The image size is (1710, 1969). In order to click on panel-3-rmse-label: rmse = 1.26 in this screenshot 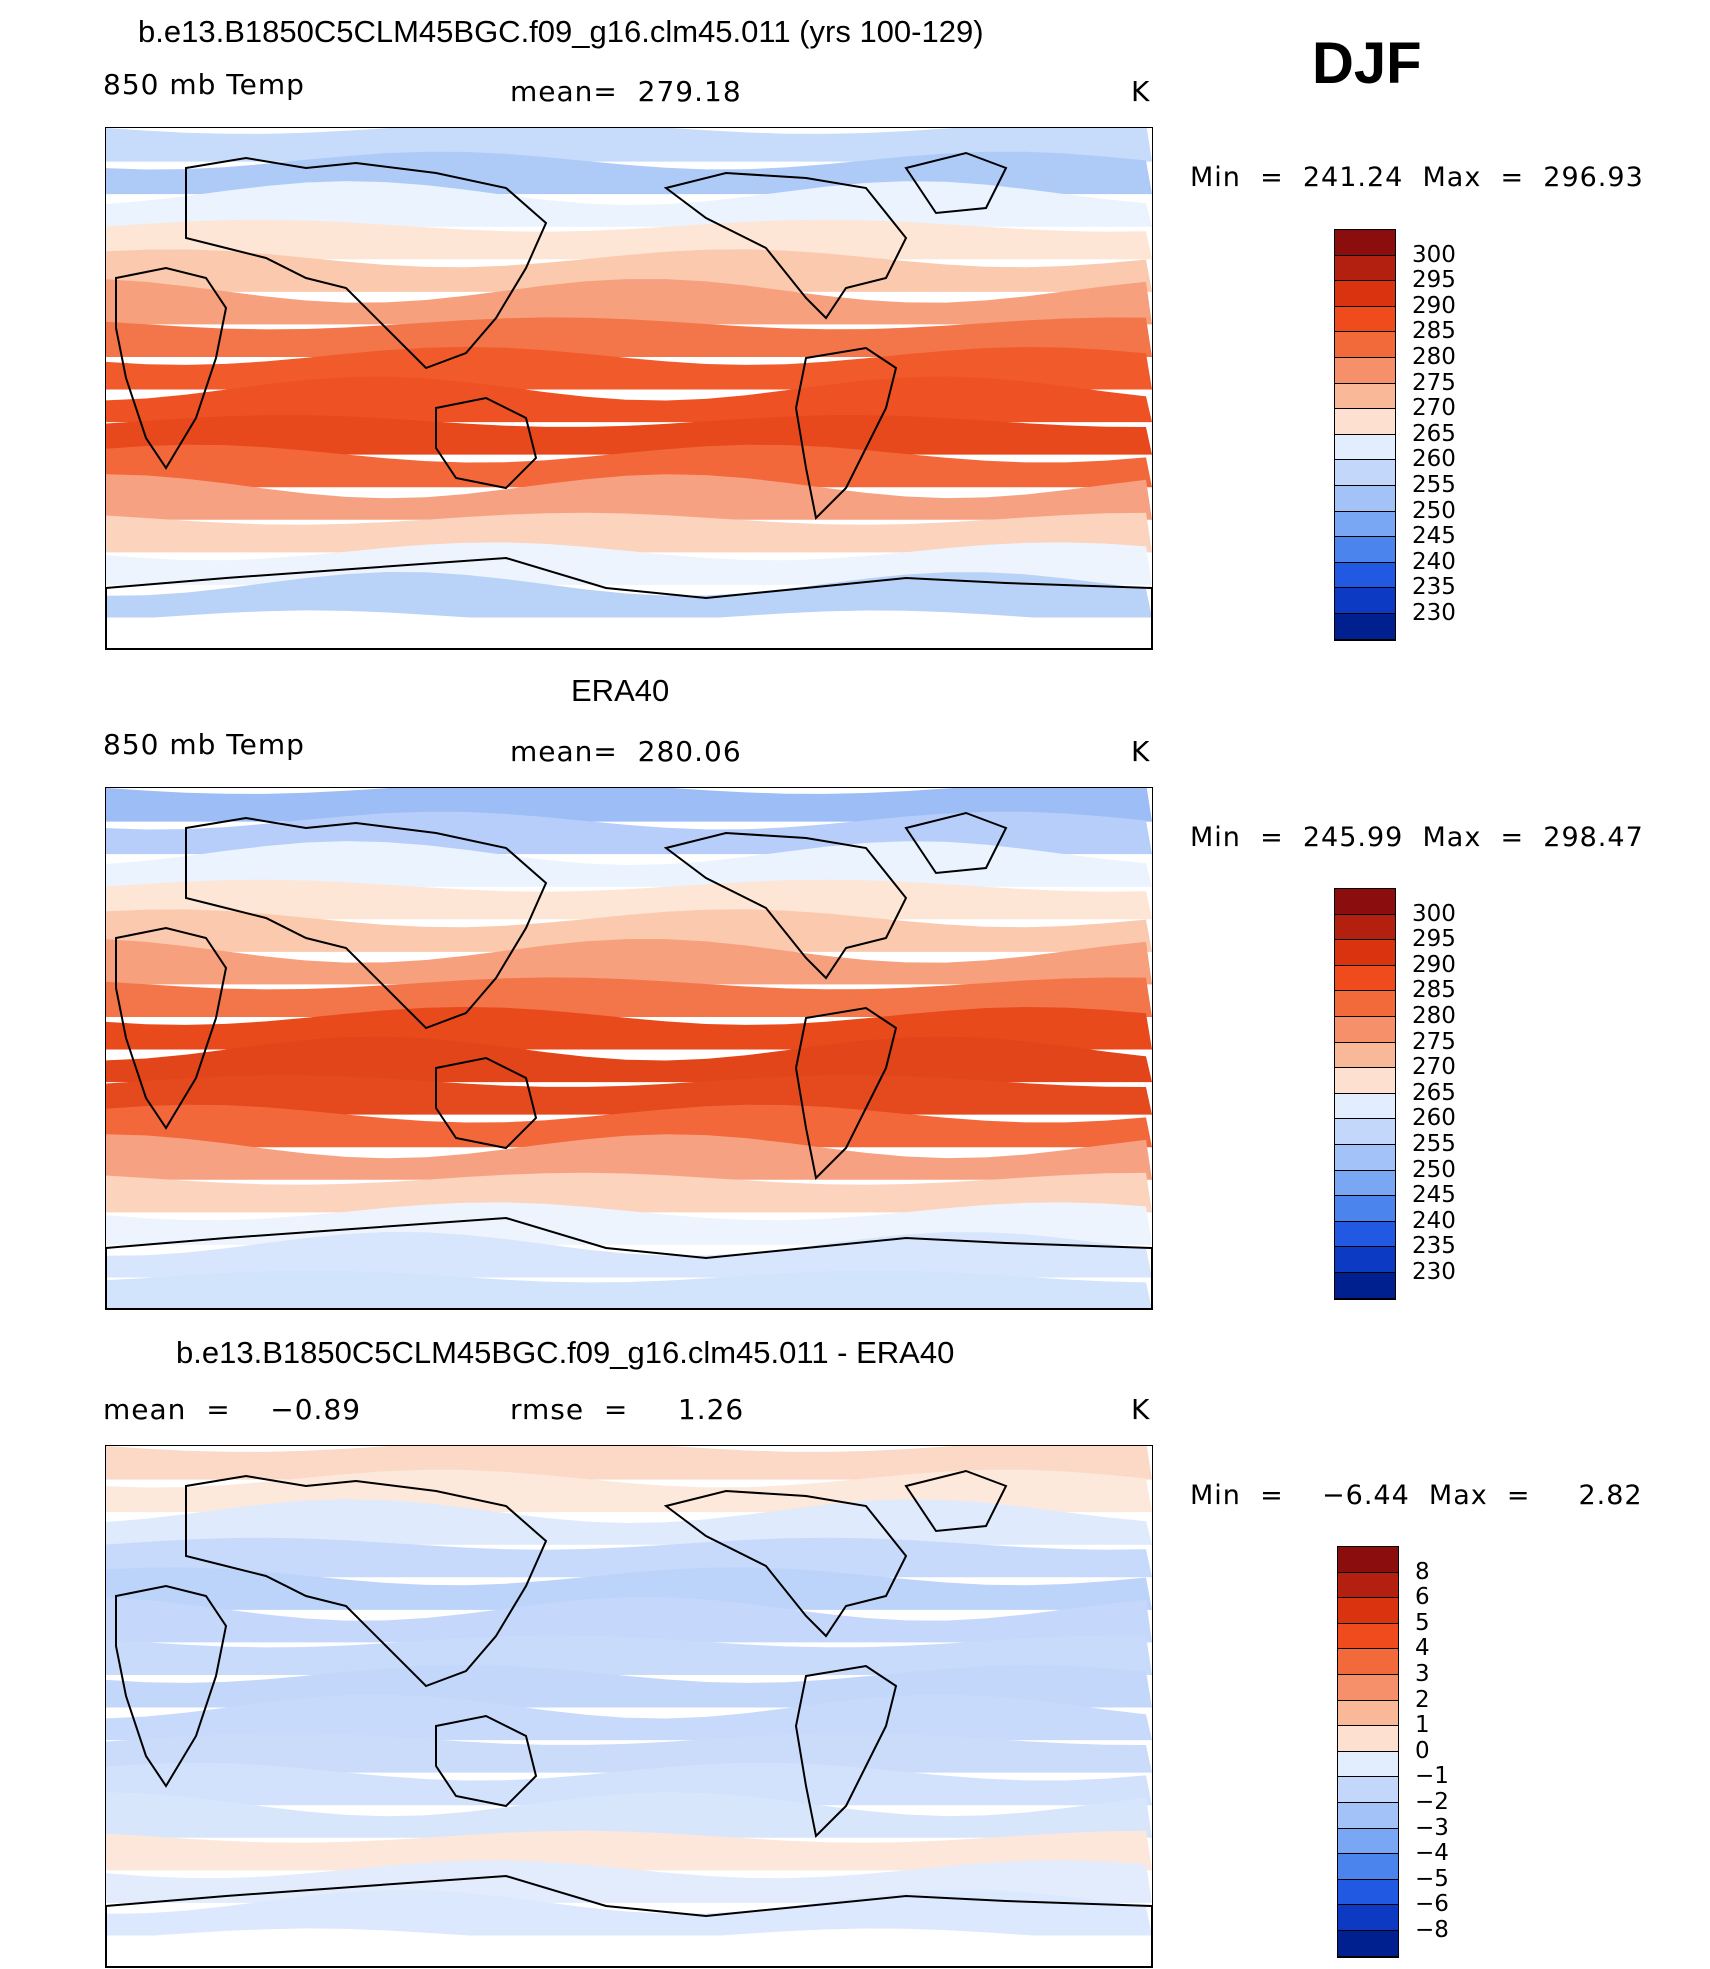, I will do `click(627, 1409)`.